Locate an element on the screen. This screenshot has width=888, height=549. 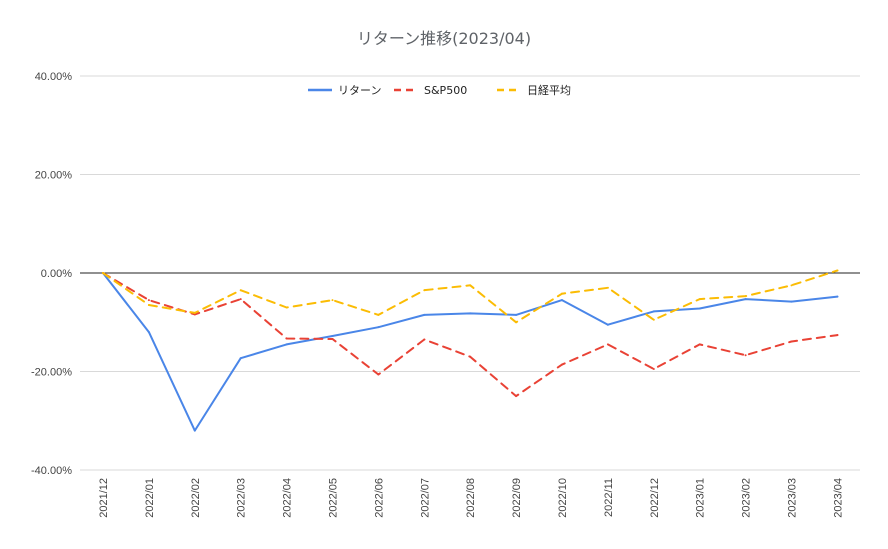
y-axis: 40.00% 20.00% 0.00% -20.00% -40.00% is located at coordinates (51, 274).